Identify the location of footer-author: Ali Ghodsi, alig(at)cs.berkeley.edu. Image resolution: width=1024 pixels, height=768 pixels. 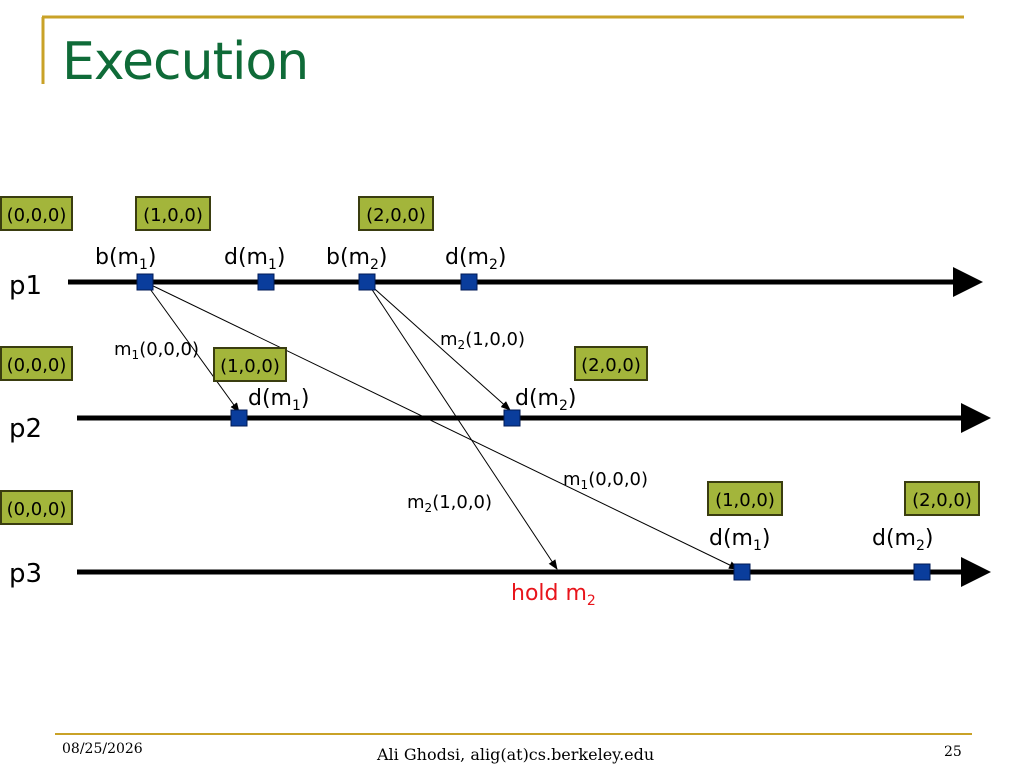
(516, 754).